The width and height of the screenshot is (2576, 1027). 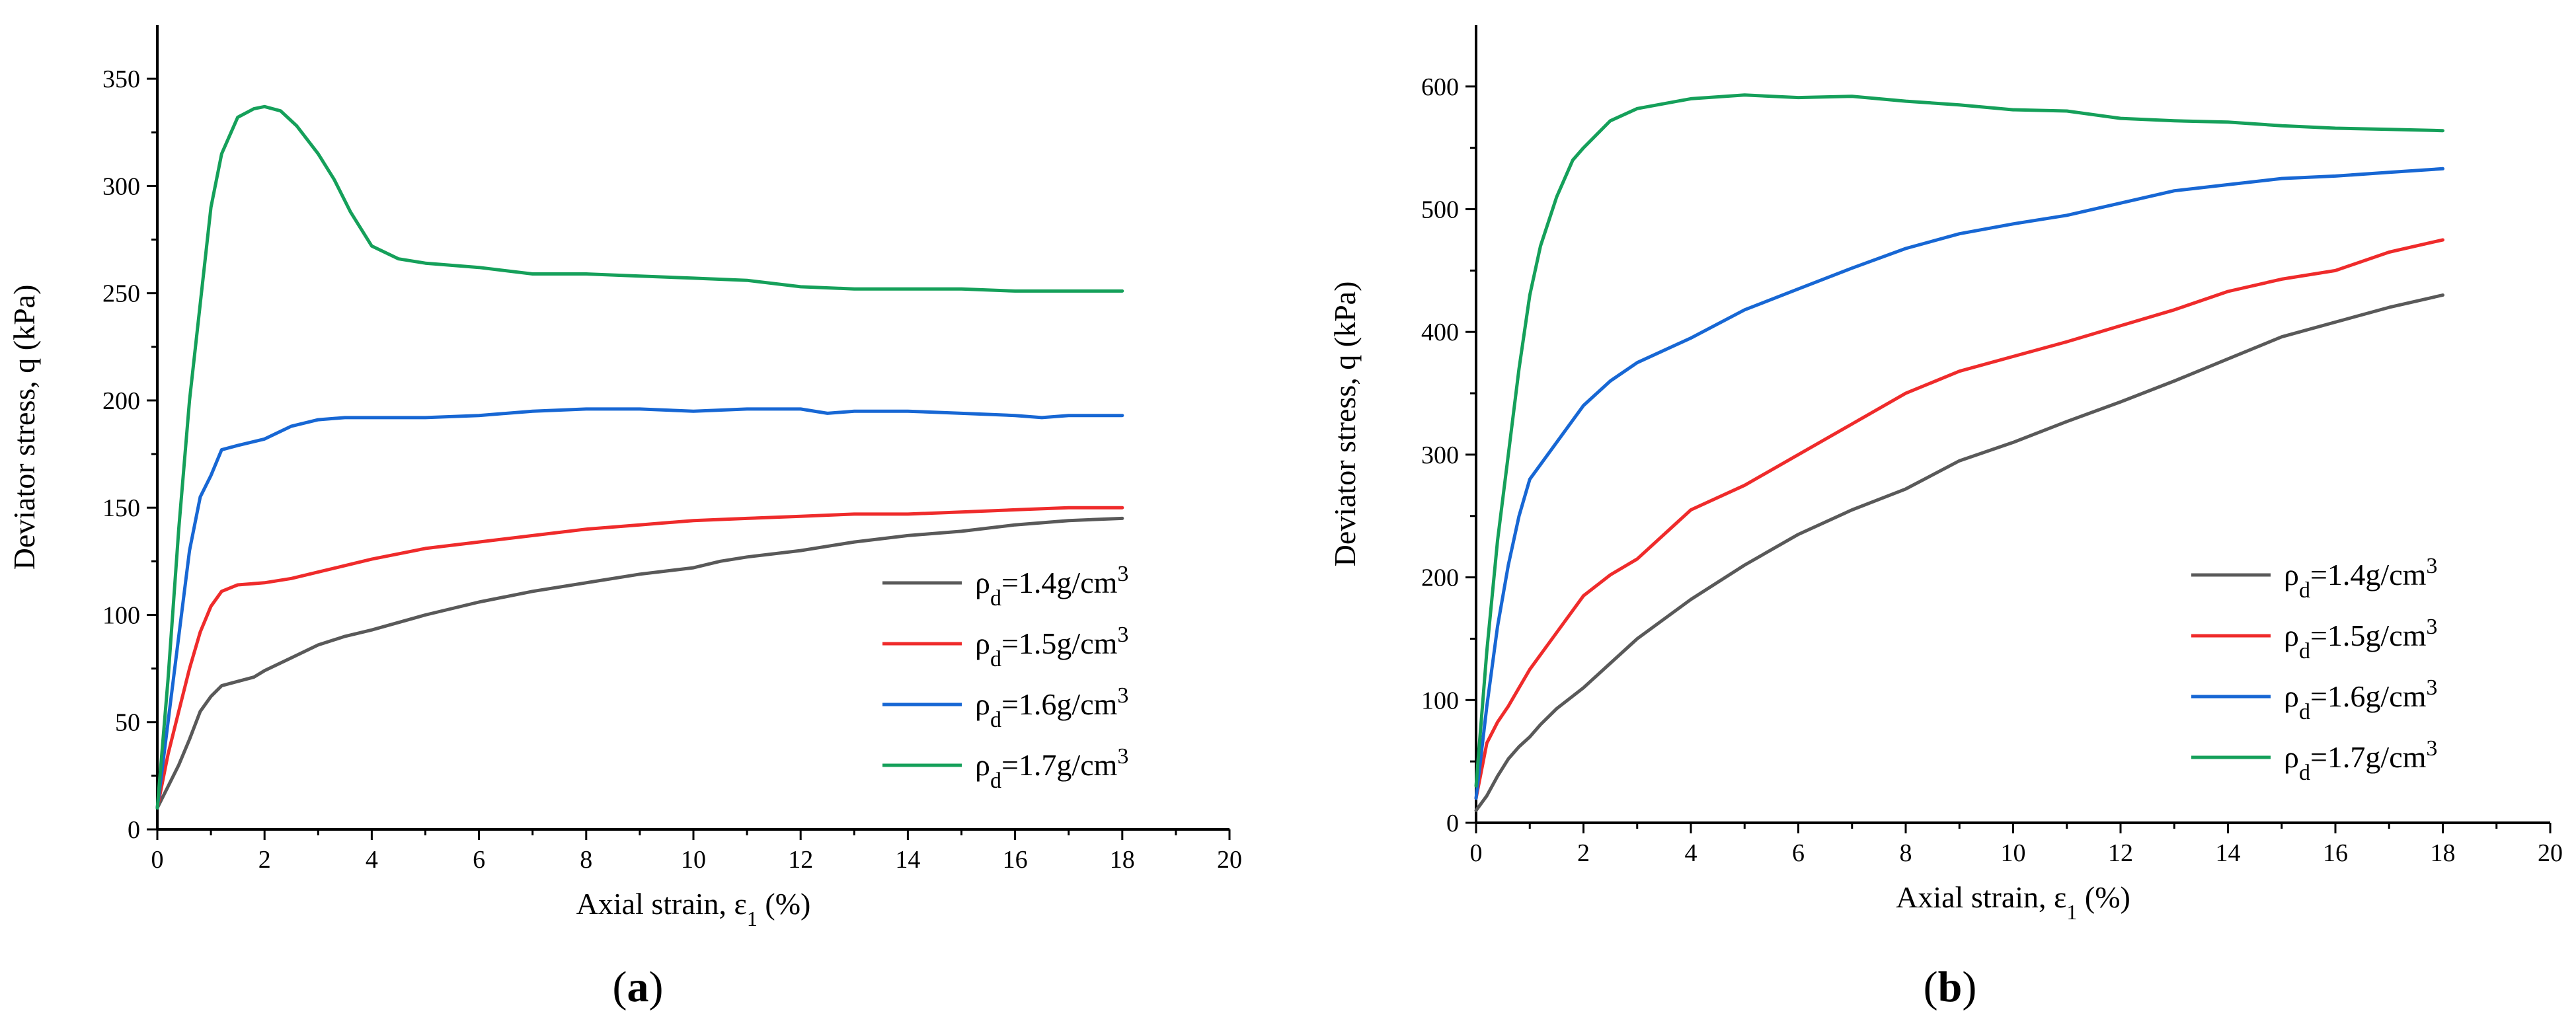 I want to click on panel-label: (a), so click(x=638, y=987).